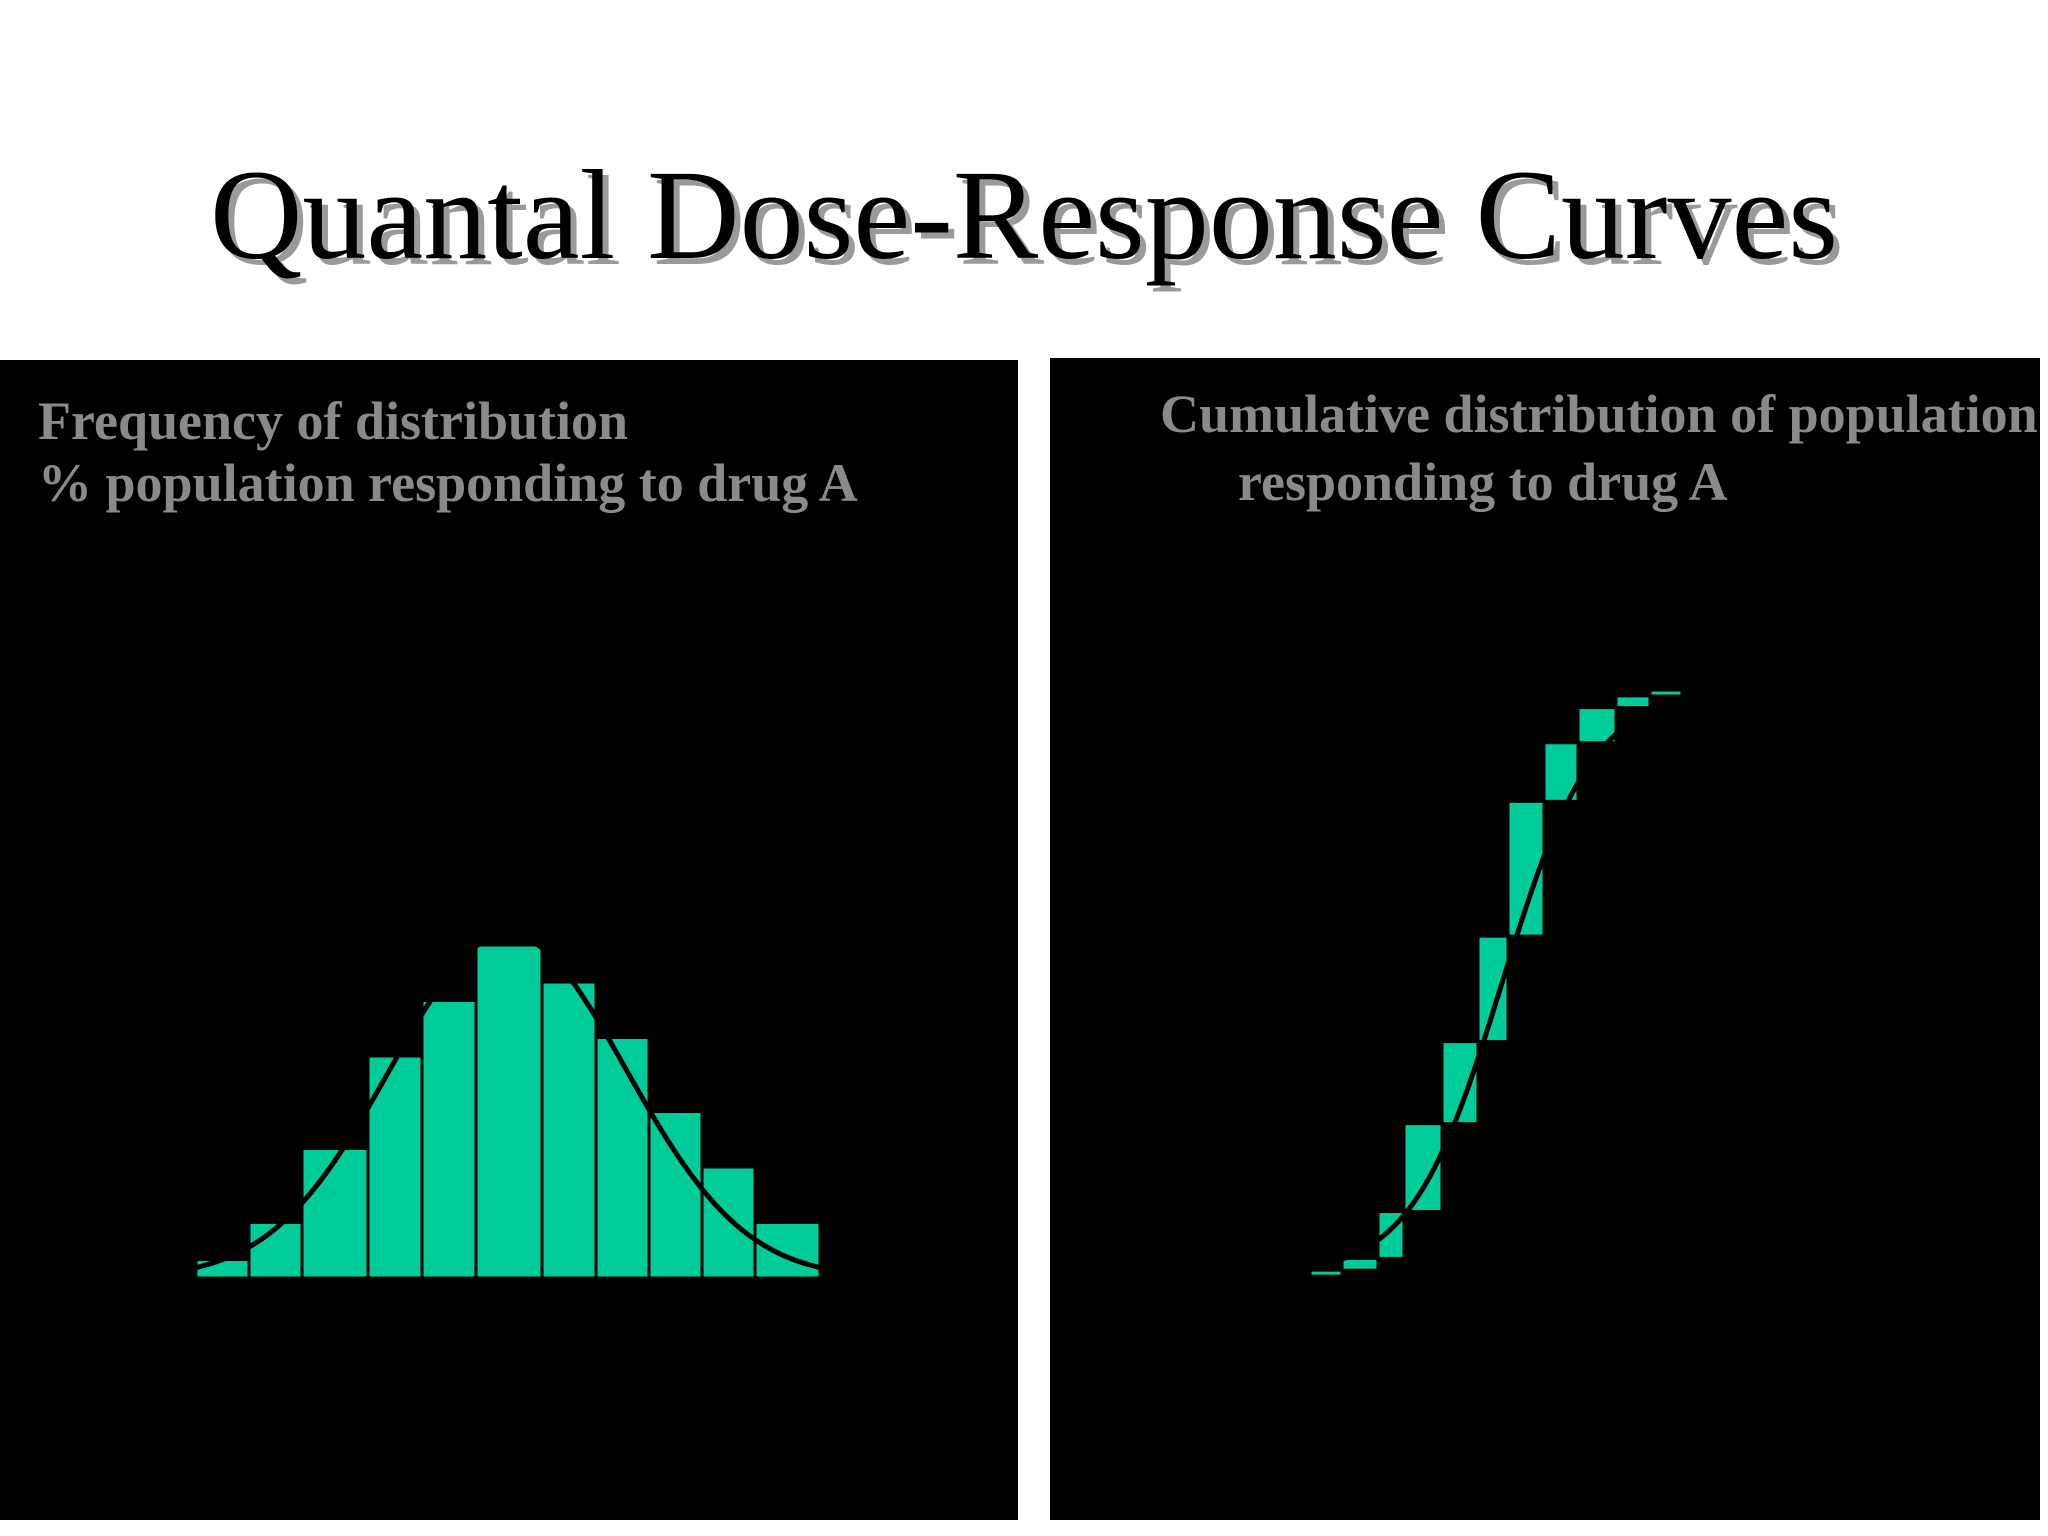 This screenshot has width=2048, height=1536. I want to click on frequency-histogram, so click(508, 1105).